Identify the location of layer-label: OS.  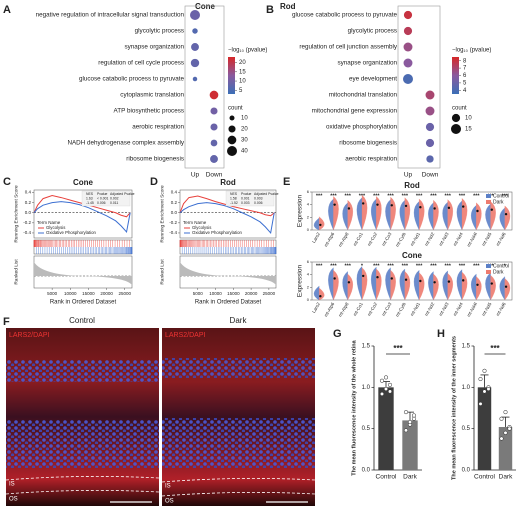
(13, 500).